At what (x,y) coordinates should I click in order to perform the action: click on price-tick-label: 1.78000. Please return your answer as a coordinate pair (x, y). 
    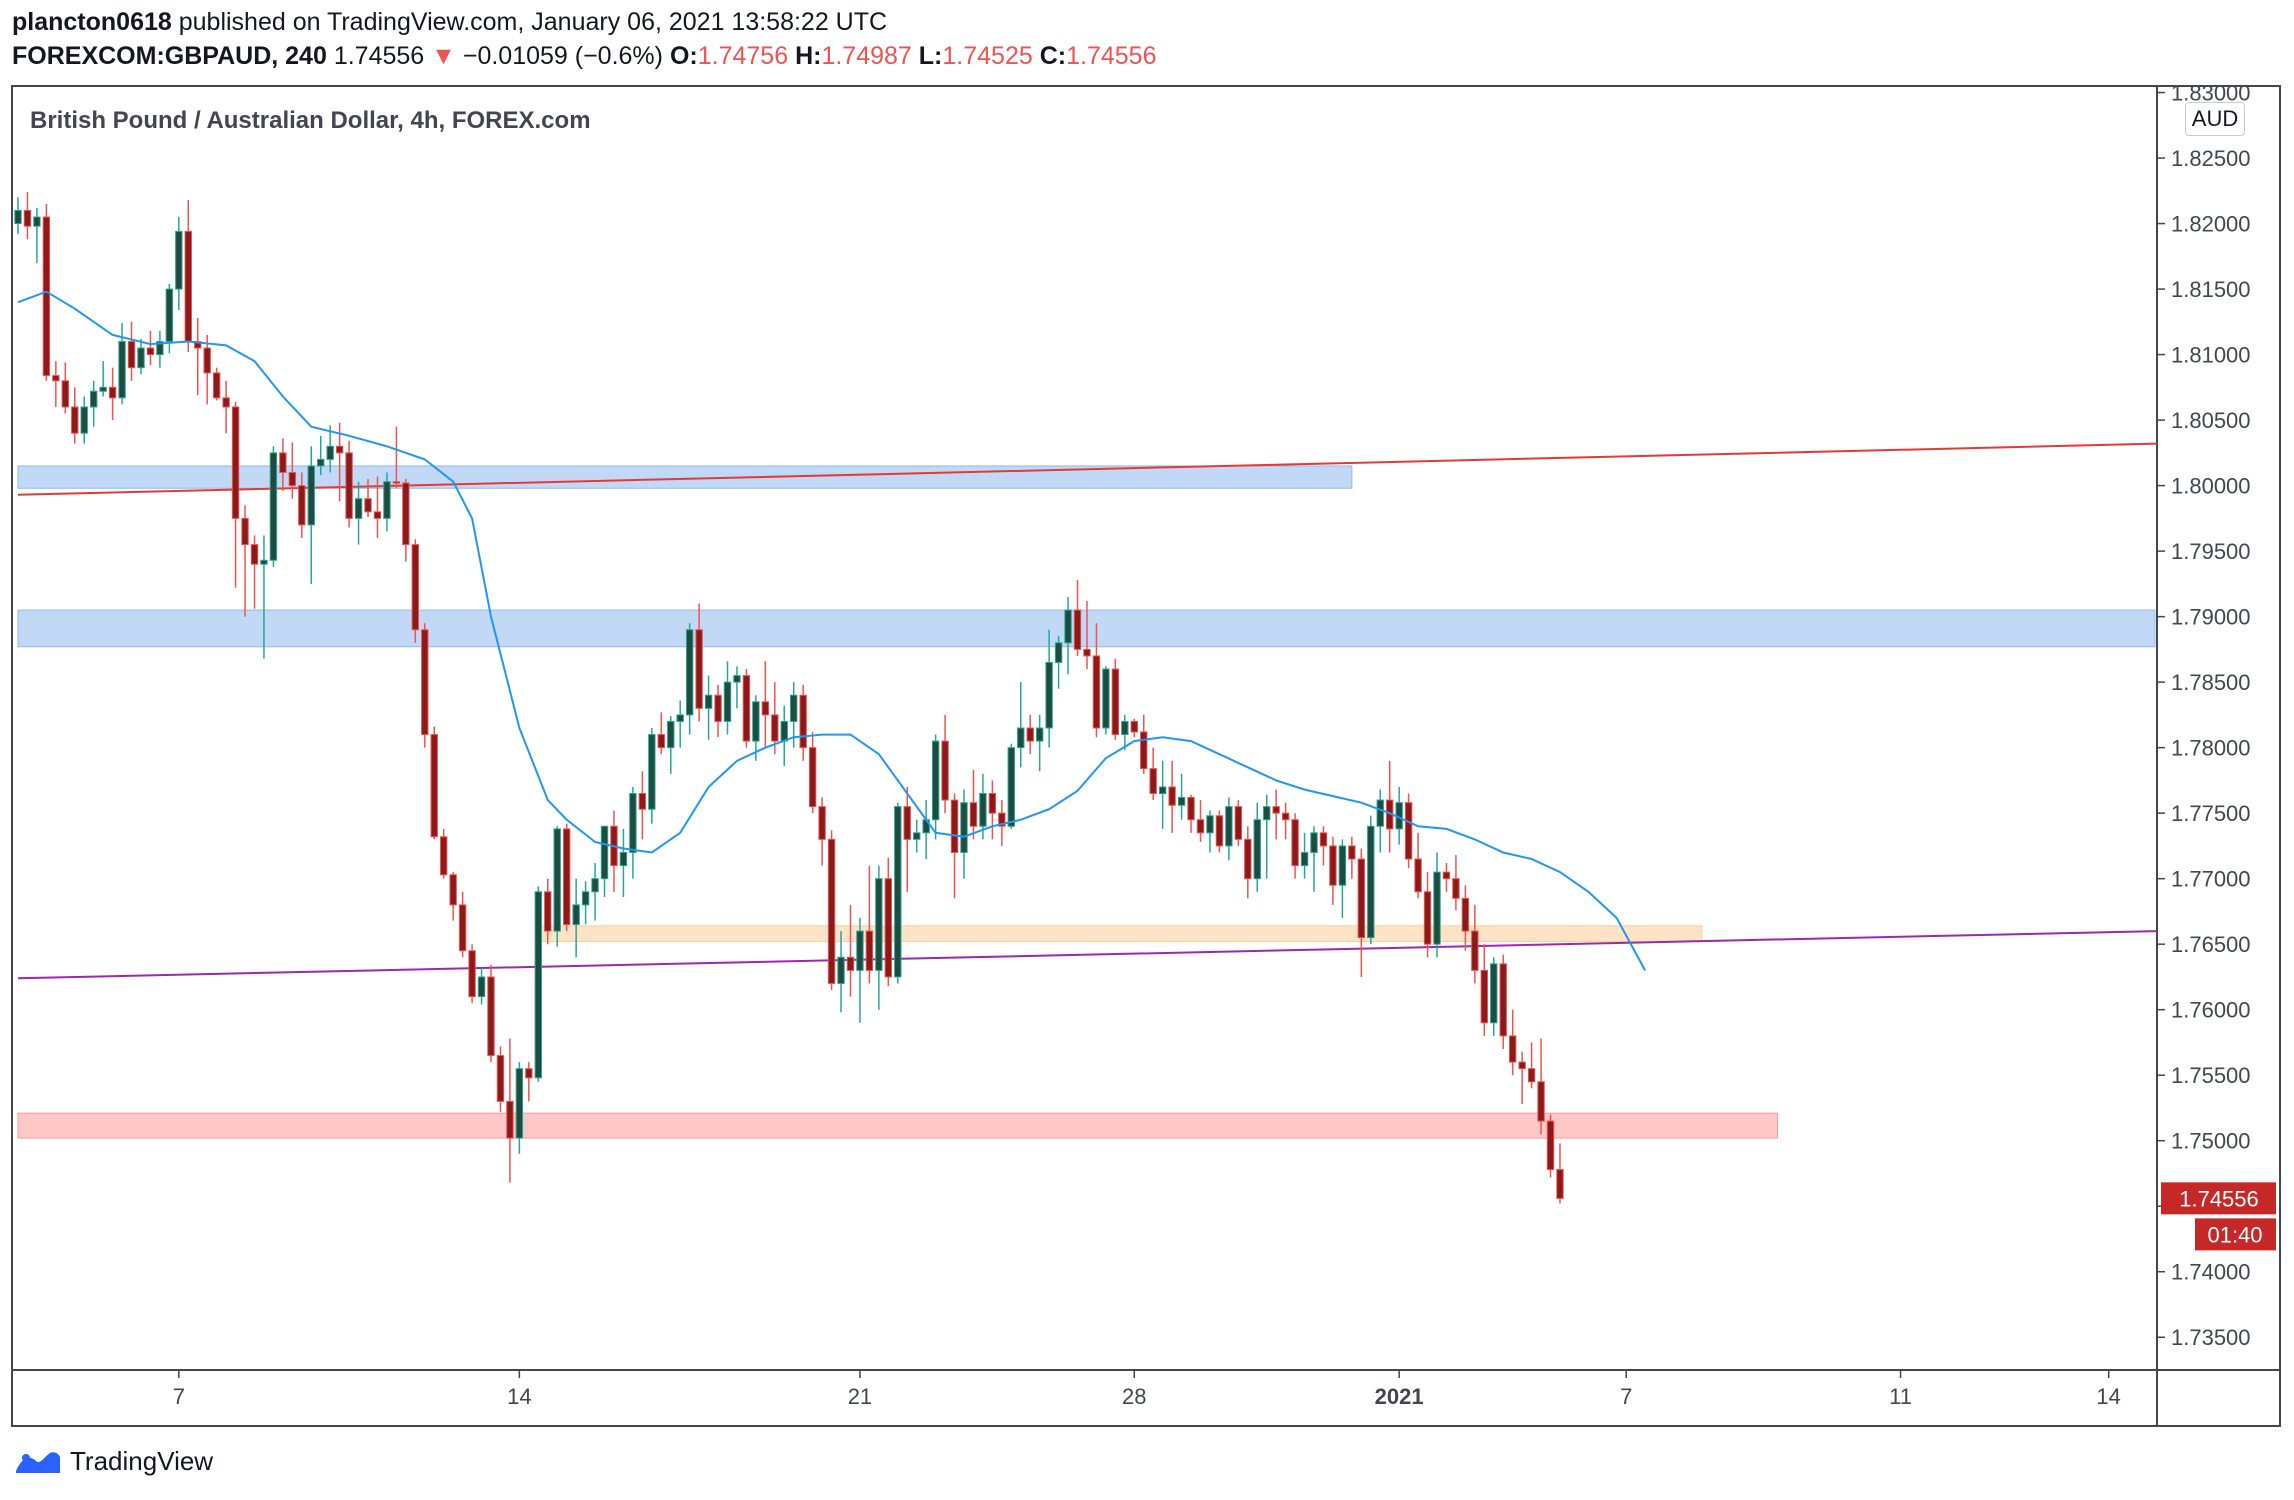
    Looking at the image, I should click on (2211, 748).